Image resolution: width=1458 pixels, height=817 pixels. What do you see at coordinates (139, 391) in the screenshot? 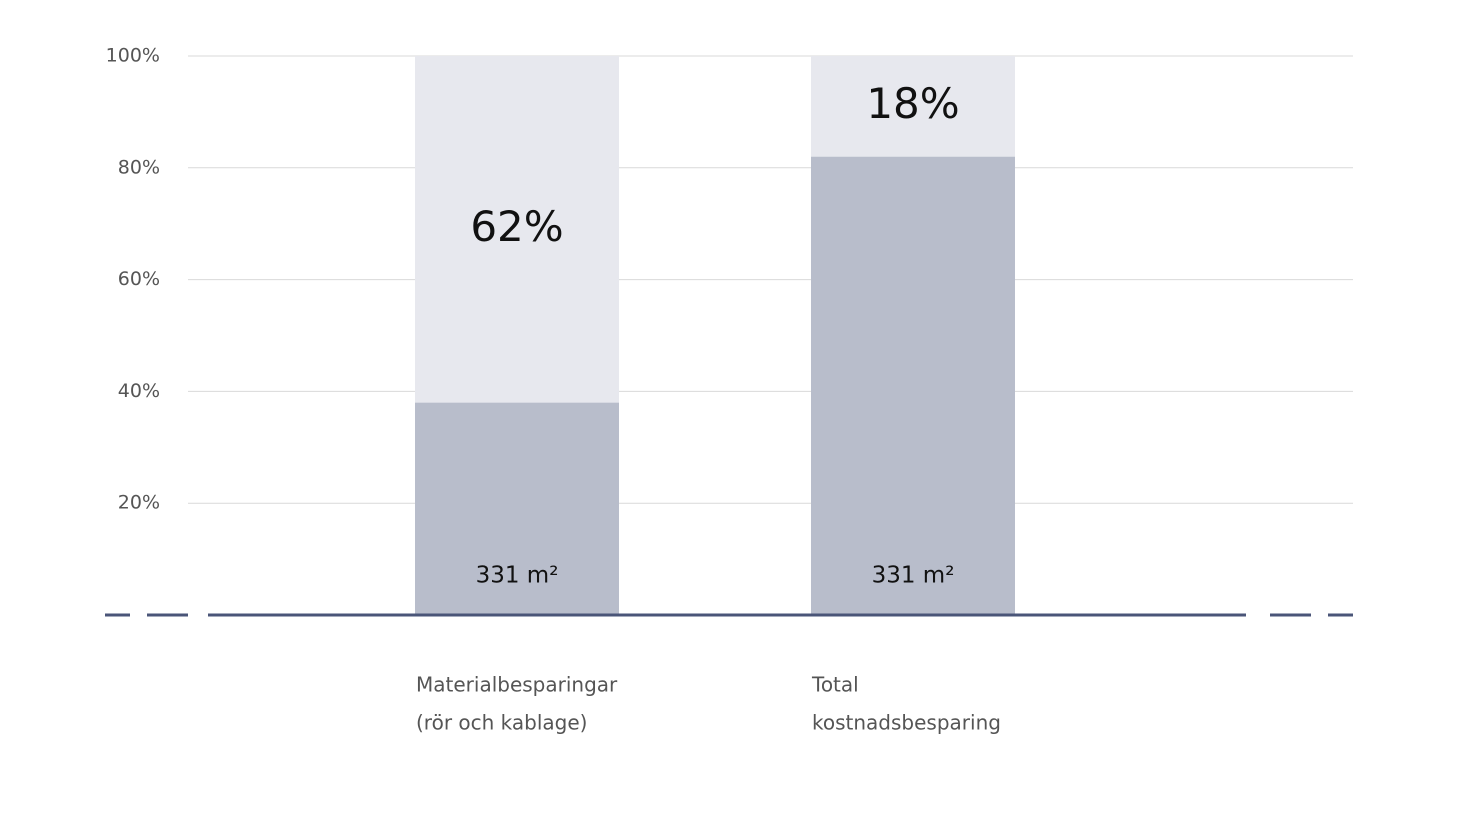
I see `y-tick-label: 40%` at bounding box center [139, 391].